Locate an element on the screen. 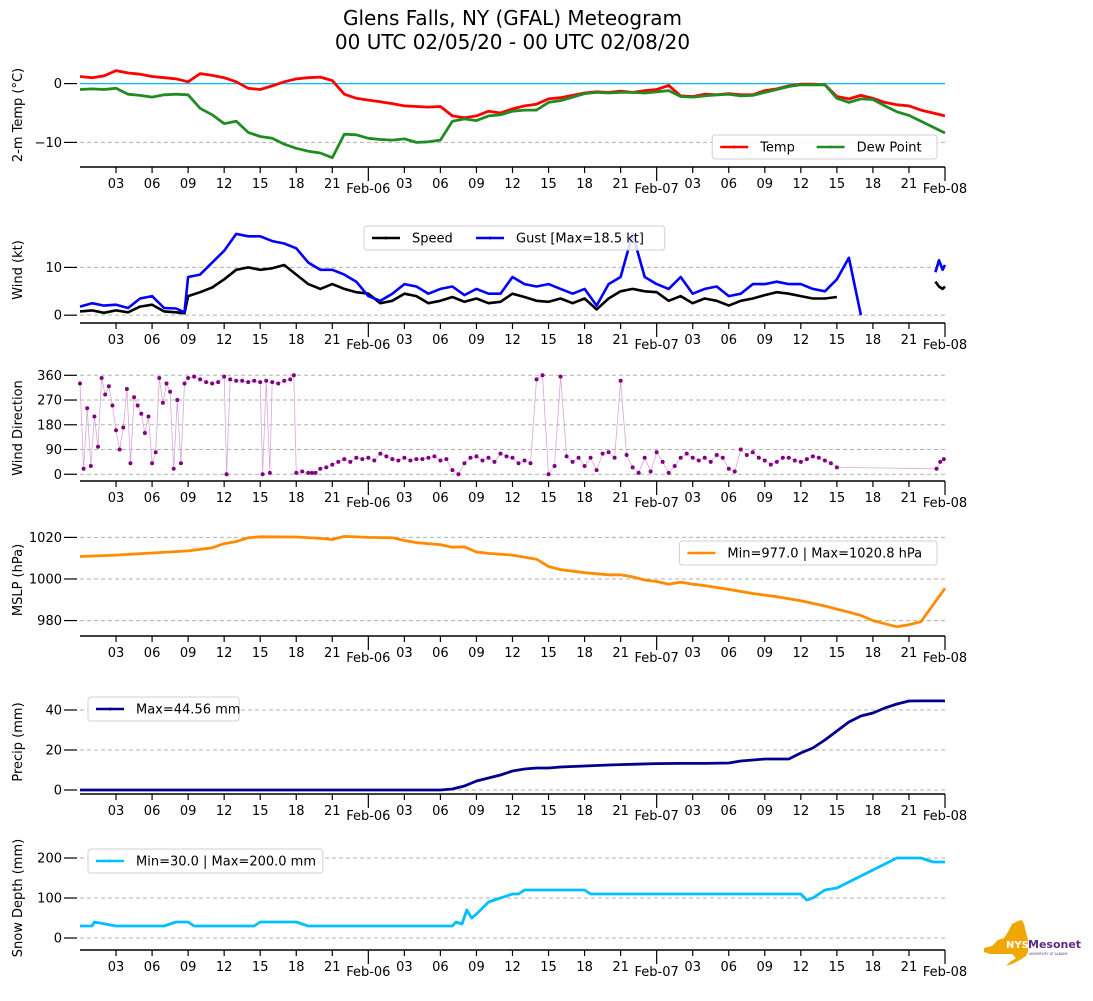  y-tick-label: 40 is located at coordinates (53, 711).